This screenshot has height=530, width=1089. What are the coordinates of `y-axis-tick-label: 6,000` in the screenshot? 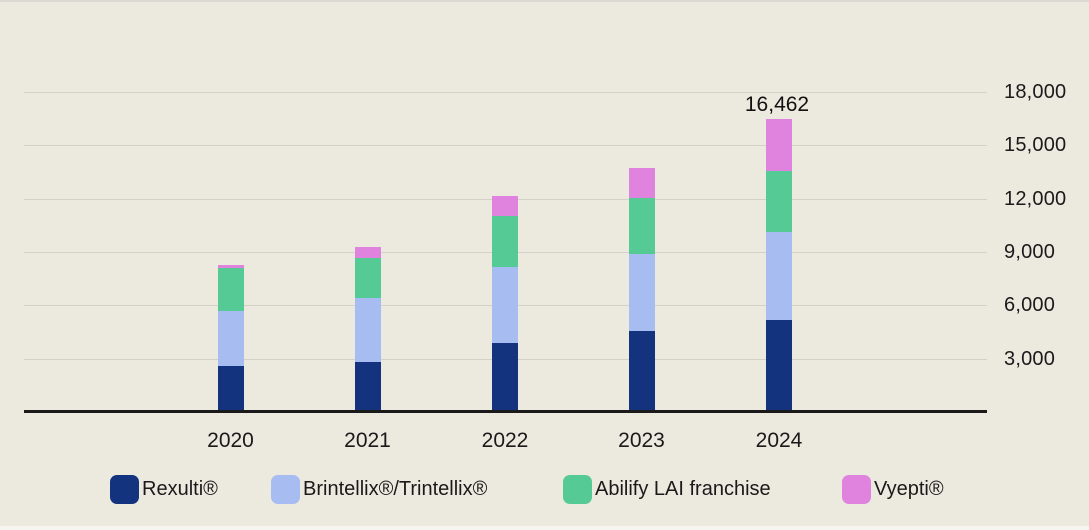 It's located at (1030, 305).